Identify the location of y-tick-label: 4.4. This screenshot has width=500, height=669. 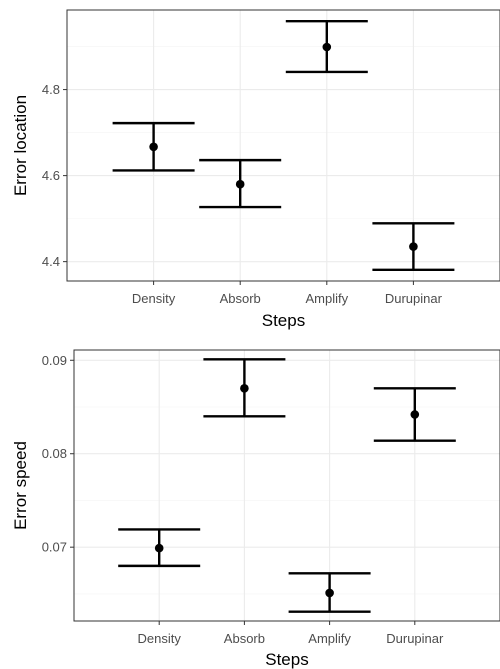
(51, 261).